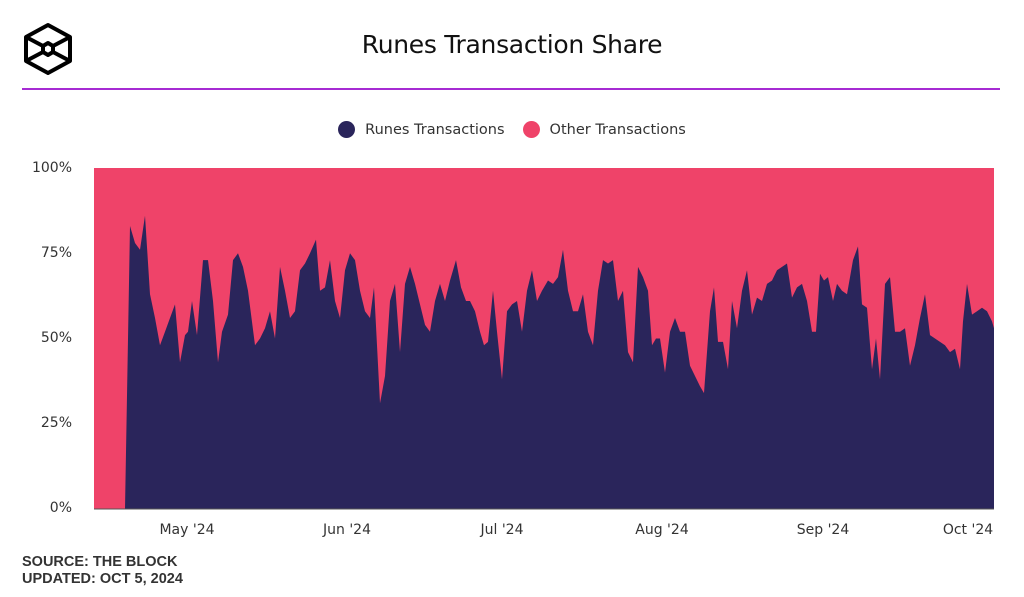 This screenshot has width=1024, height=597. What do you see at coordinates (100, 562) in the screenshot?
I see `source-text: SOURCE: THE BLOCK` at bounding box center [100, 562].